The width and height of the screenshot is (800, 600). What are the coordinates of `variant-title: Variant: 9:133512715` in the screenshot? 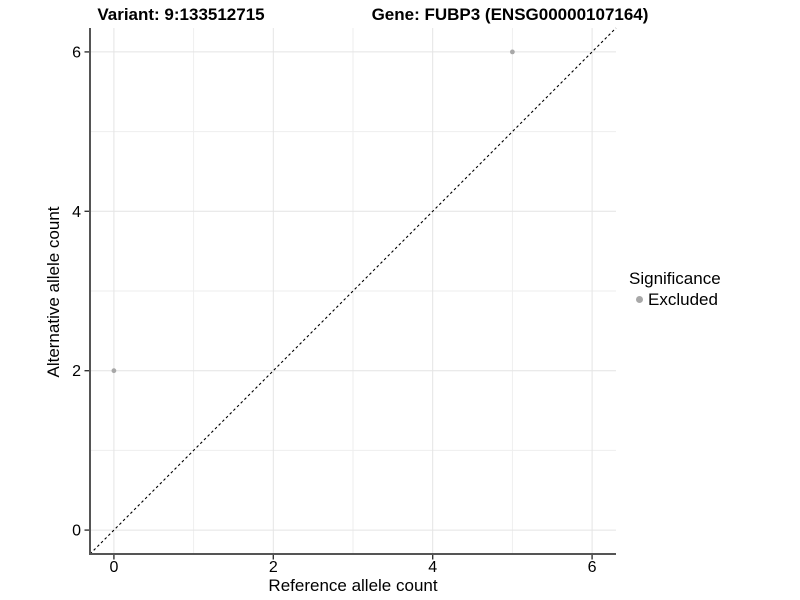 It's located at (181, 14).